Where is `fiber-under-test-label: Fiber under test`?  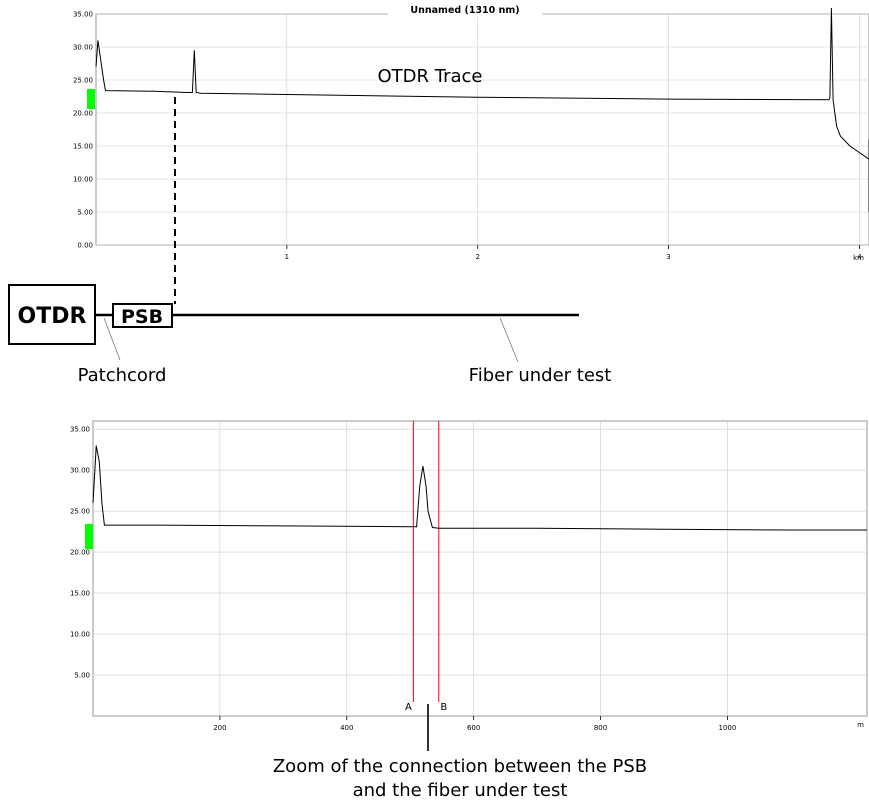 fiber-under-test-label: Fiber under test is located at coordinates (540, 375).